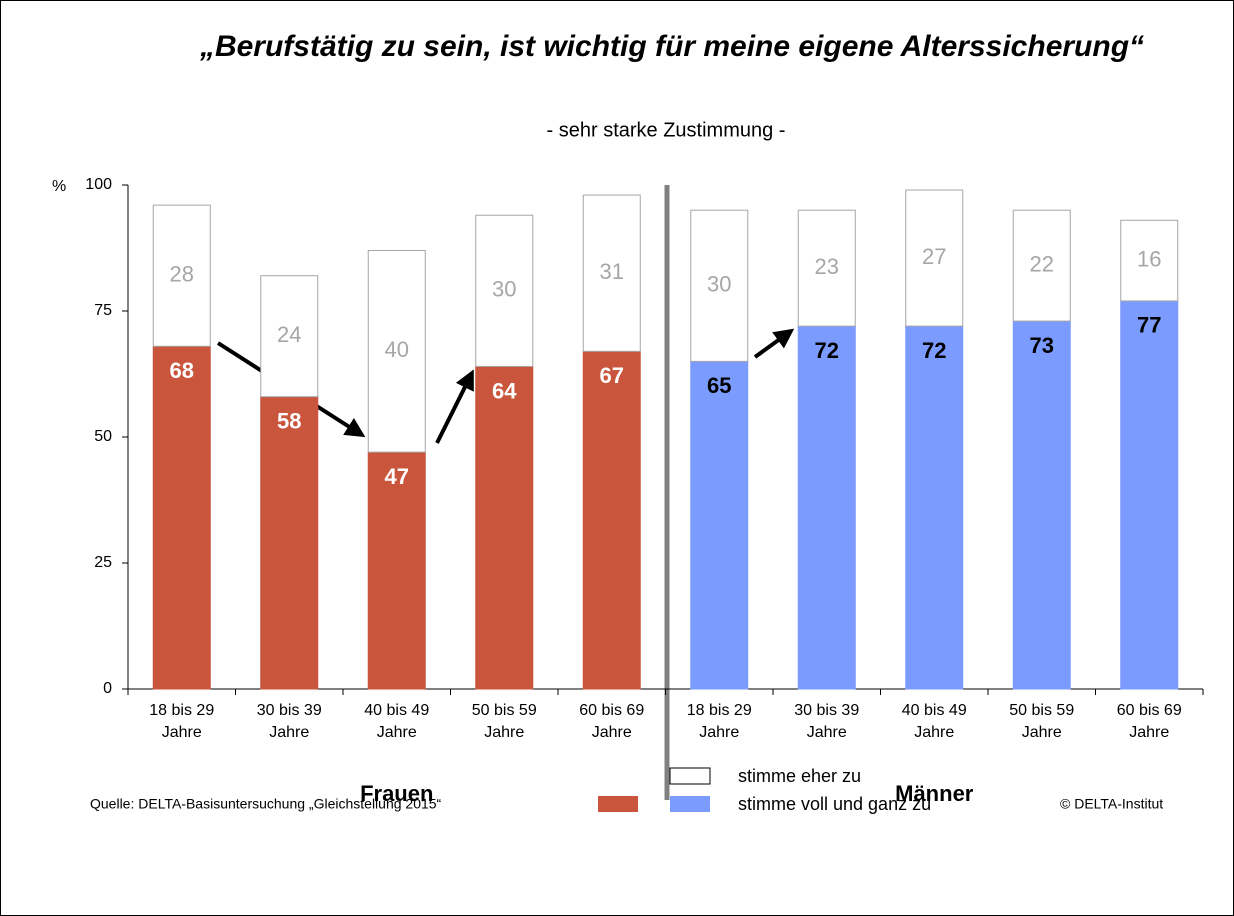 The image size is (1234, 916). I want to click on value-label: 22, so click(1042, 263).